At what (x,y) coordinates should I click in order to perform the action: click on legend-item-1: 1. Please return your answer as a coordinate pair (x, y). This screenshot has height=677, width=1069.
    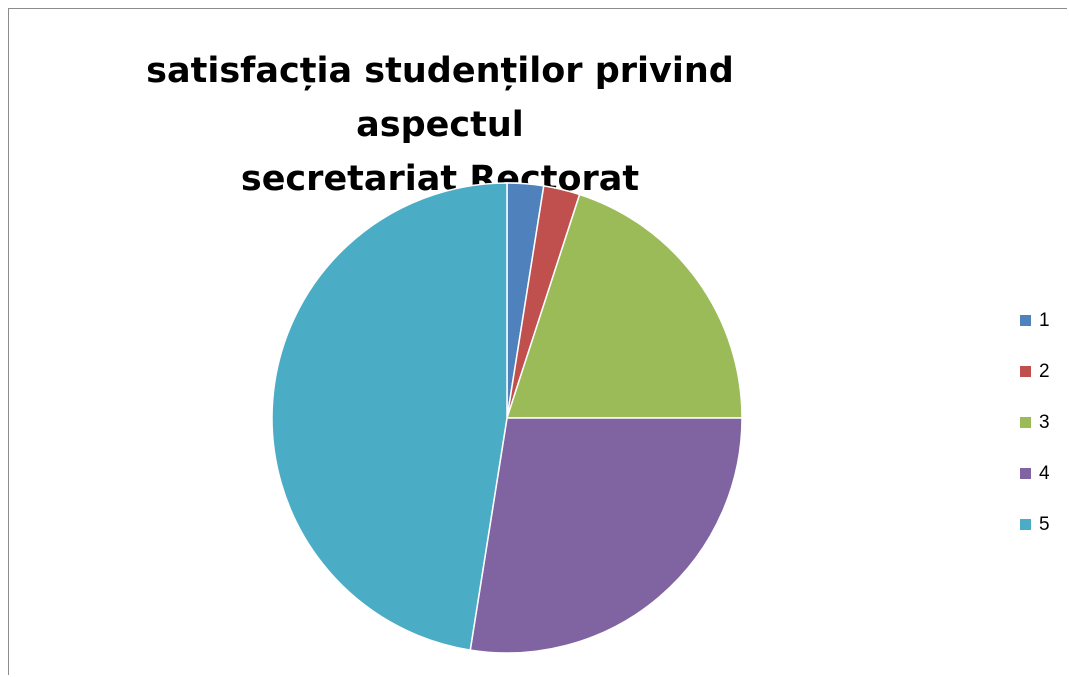
    Looking at the image, I should click on (1042, 321).